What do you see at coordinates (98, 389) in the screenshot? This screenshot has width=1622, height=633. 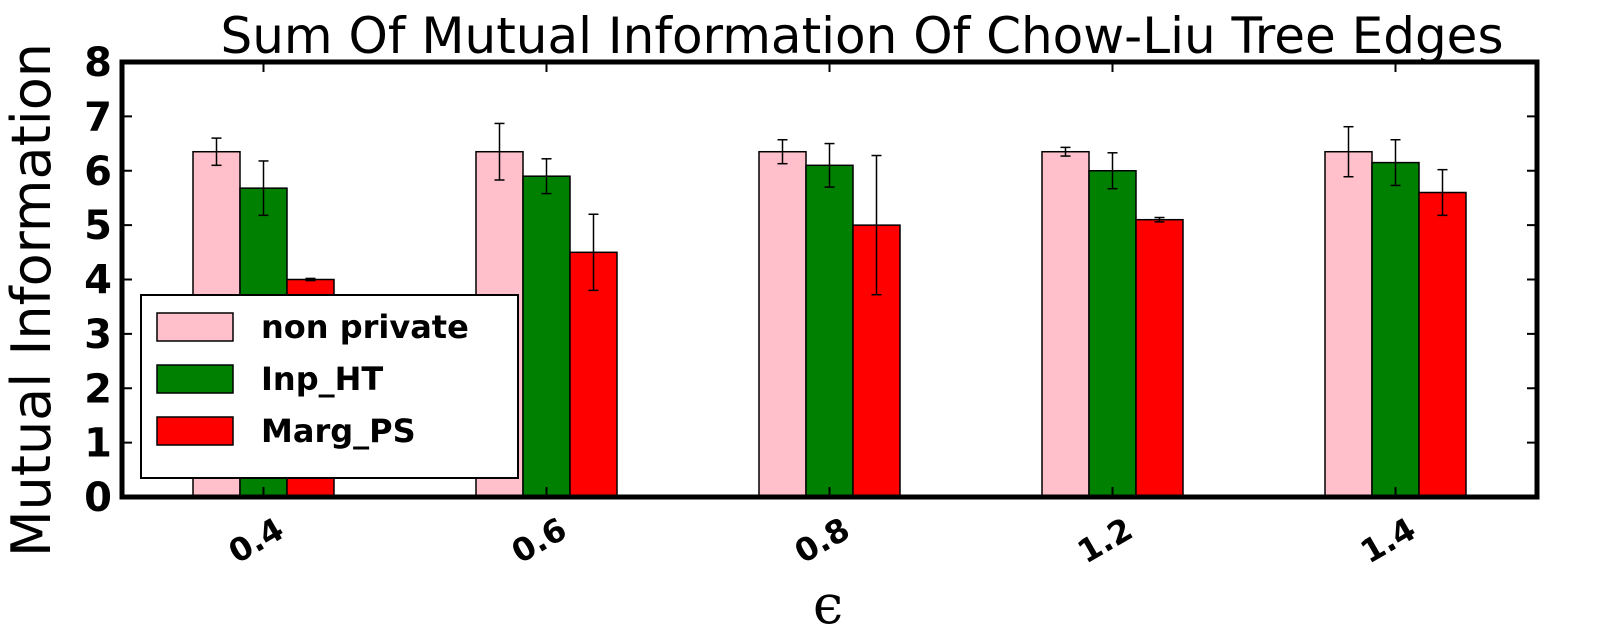 I see `y-tick-label: 2` at bounding box center [98, 389].